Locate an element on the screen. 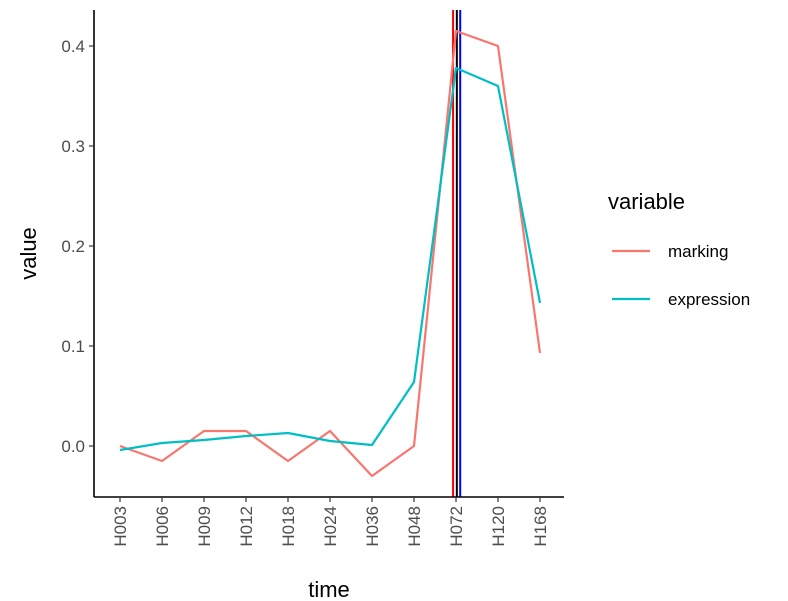 This screenshot has height=601, width=788. x-tick-label: H012 is located at coordinates (246, 526).